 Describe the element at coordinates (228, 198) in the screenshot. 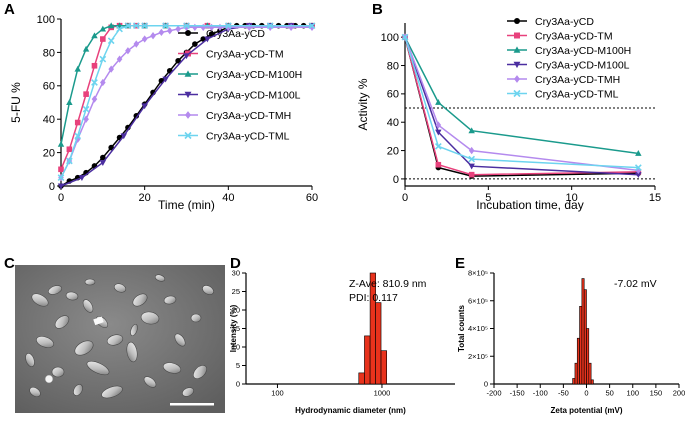

I see `x-tick-label: 40` at that location.